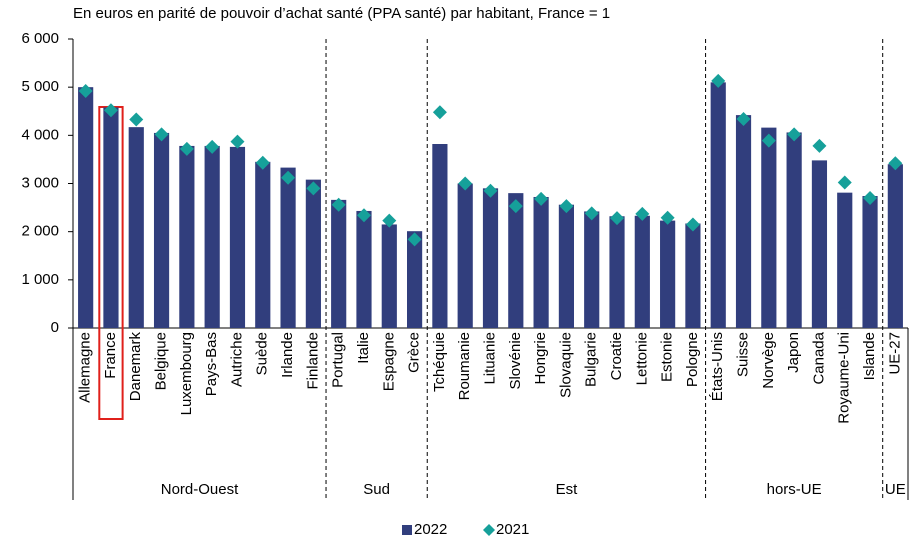 This screenshot has width=914, height=548. I want to click on y-tick-label: 6 000, so click(40, 38).